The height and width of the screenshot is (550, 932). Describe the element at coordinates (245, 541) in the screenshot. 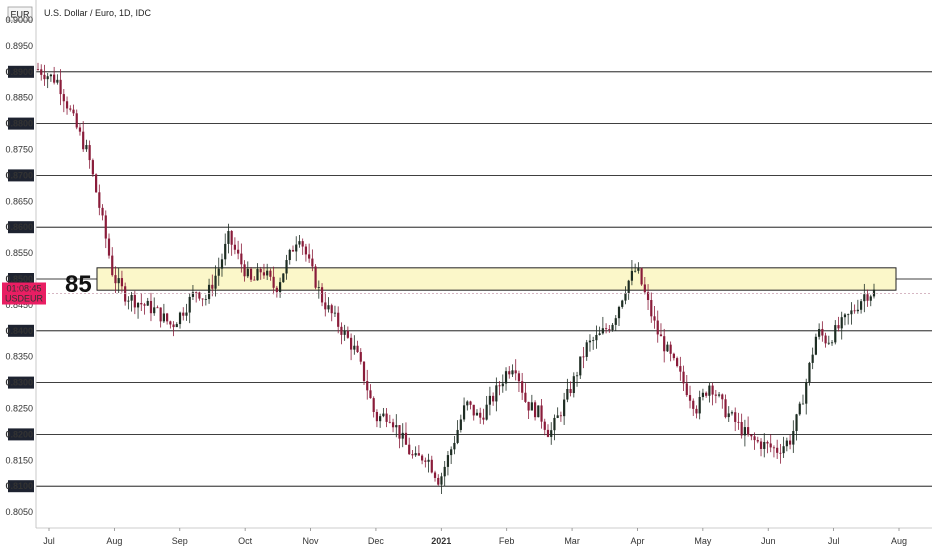

I see `time-tick-label: Oct` at that location.